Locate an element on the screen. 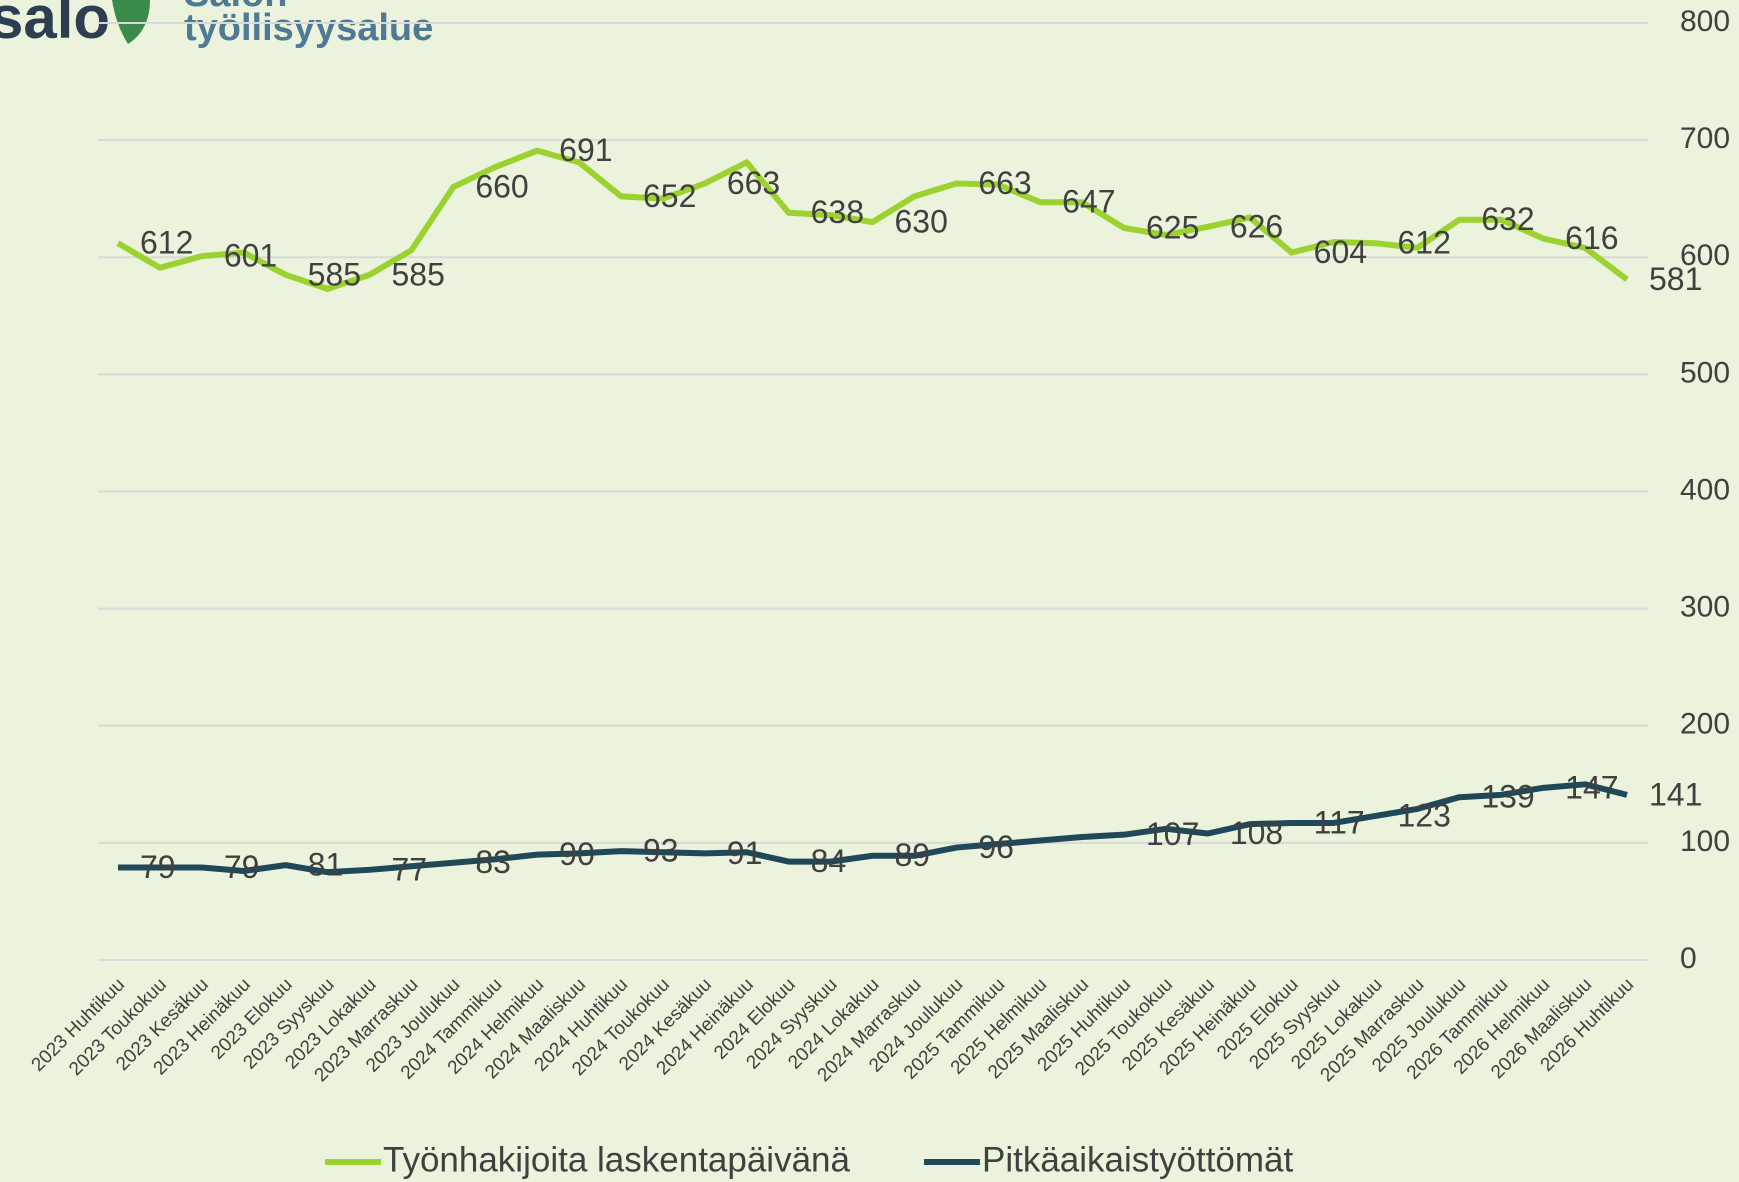 The image size is (1739, 1182). y-tick-label: 400 is located at coordinates (1705, 489).